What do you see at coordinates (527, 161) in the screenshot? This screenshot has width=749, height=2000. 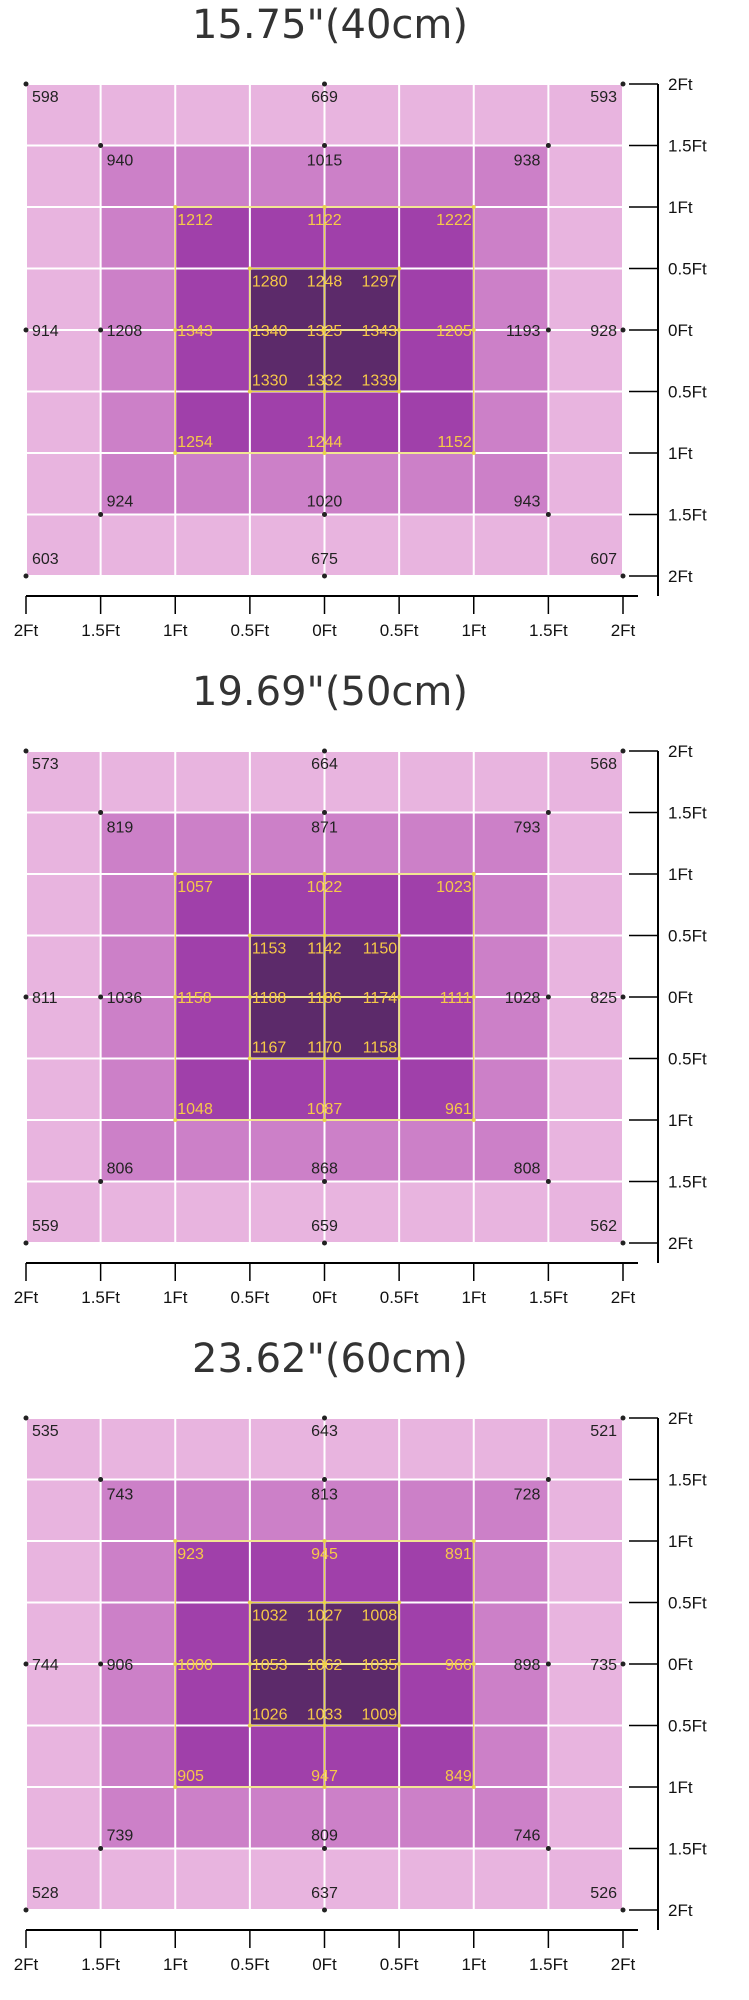 I see `data-value-label: 938` at bounding box center [527, 161].